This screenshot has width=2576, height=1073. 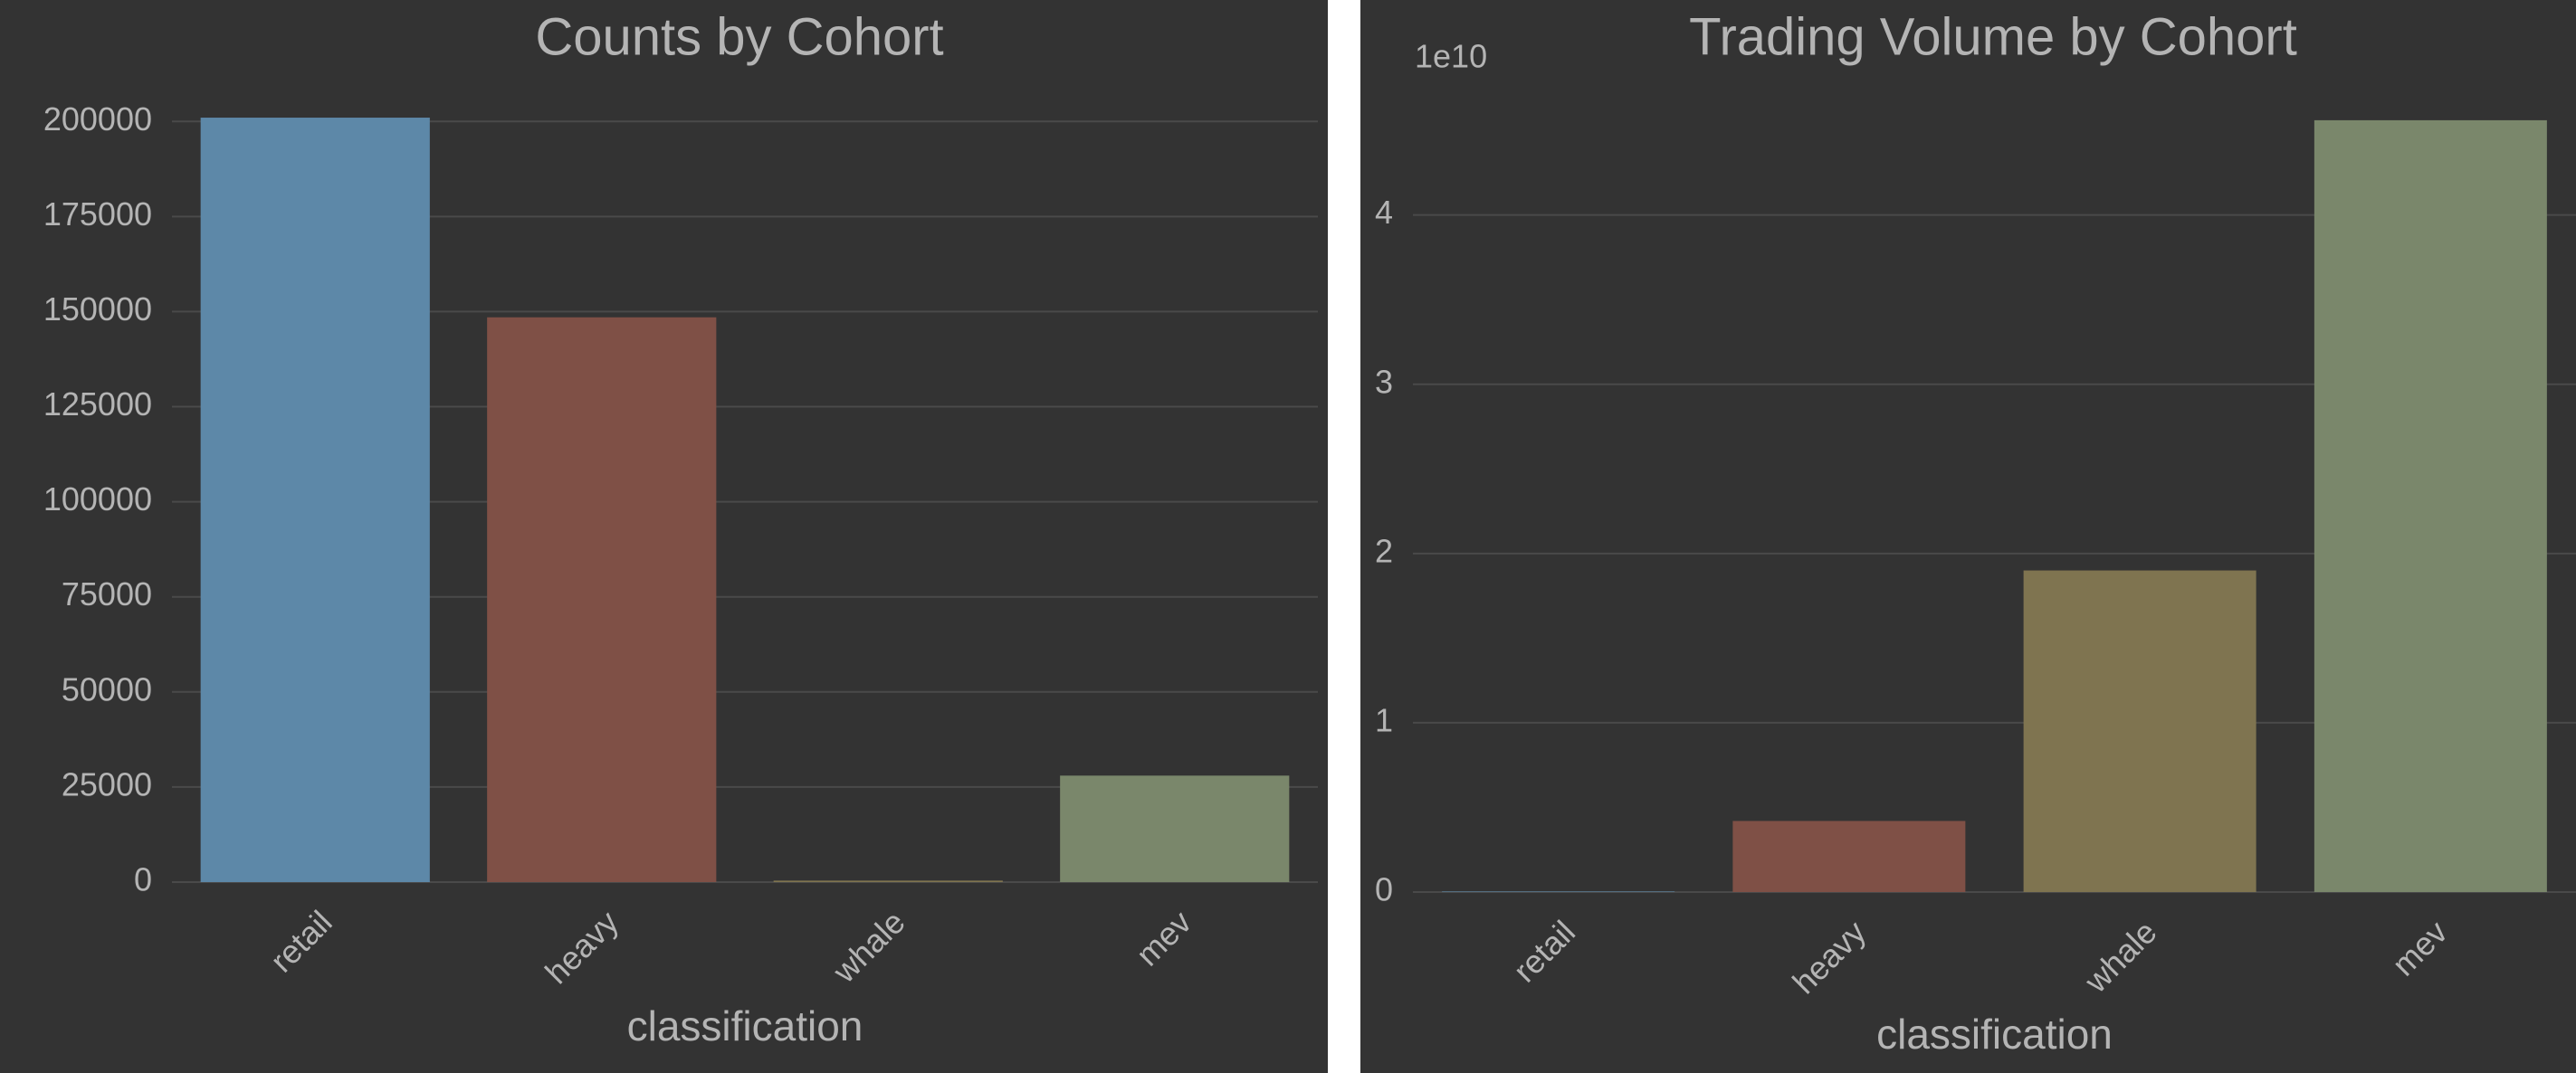 What do you see at coordinates (97, 404) in the screenshot?
I see `y-tick-label: 125000` at bounding box center [97, 404].